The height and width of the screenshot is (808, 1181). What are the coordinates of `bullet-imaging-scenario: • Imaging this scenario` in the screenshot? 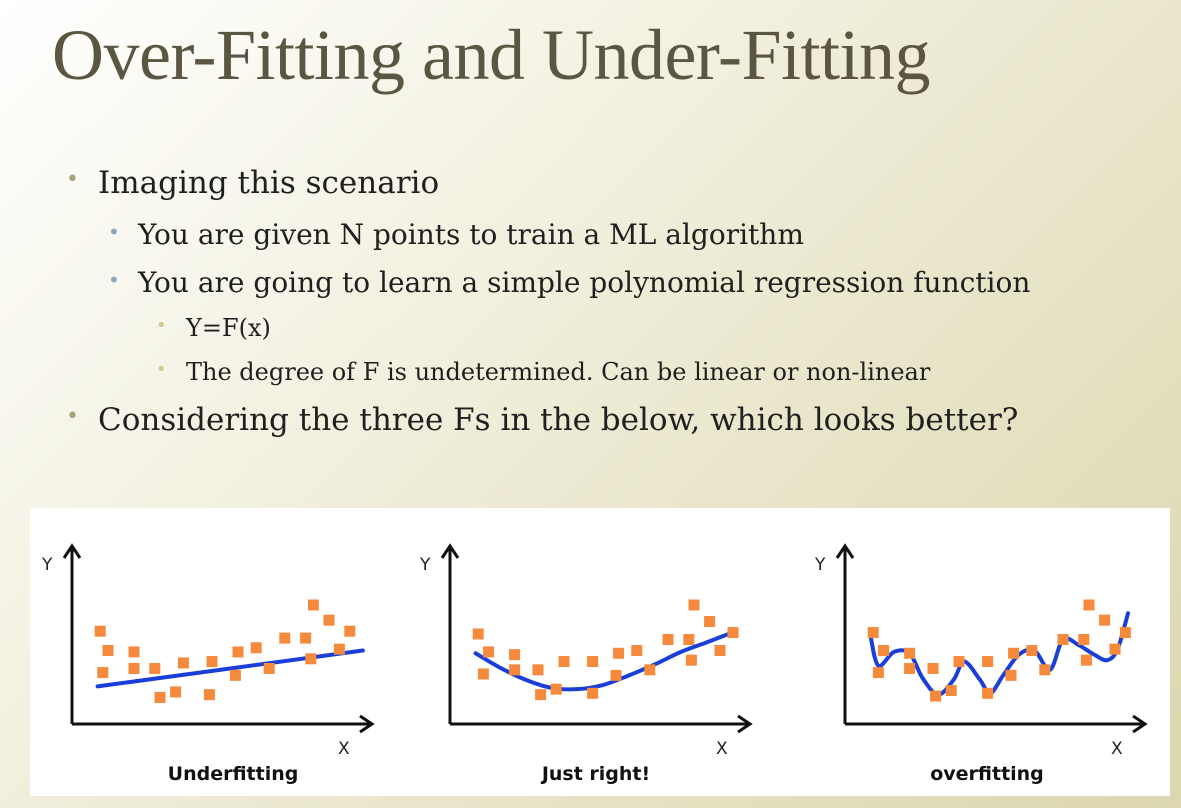 It's located at (253, 183).